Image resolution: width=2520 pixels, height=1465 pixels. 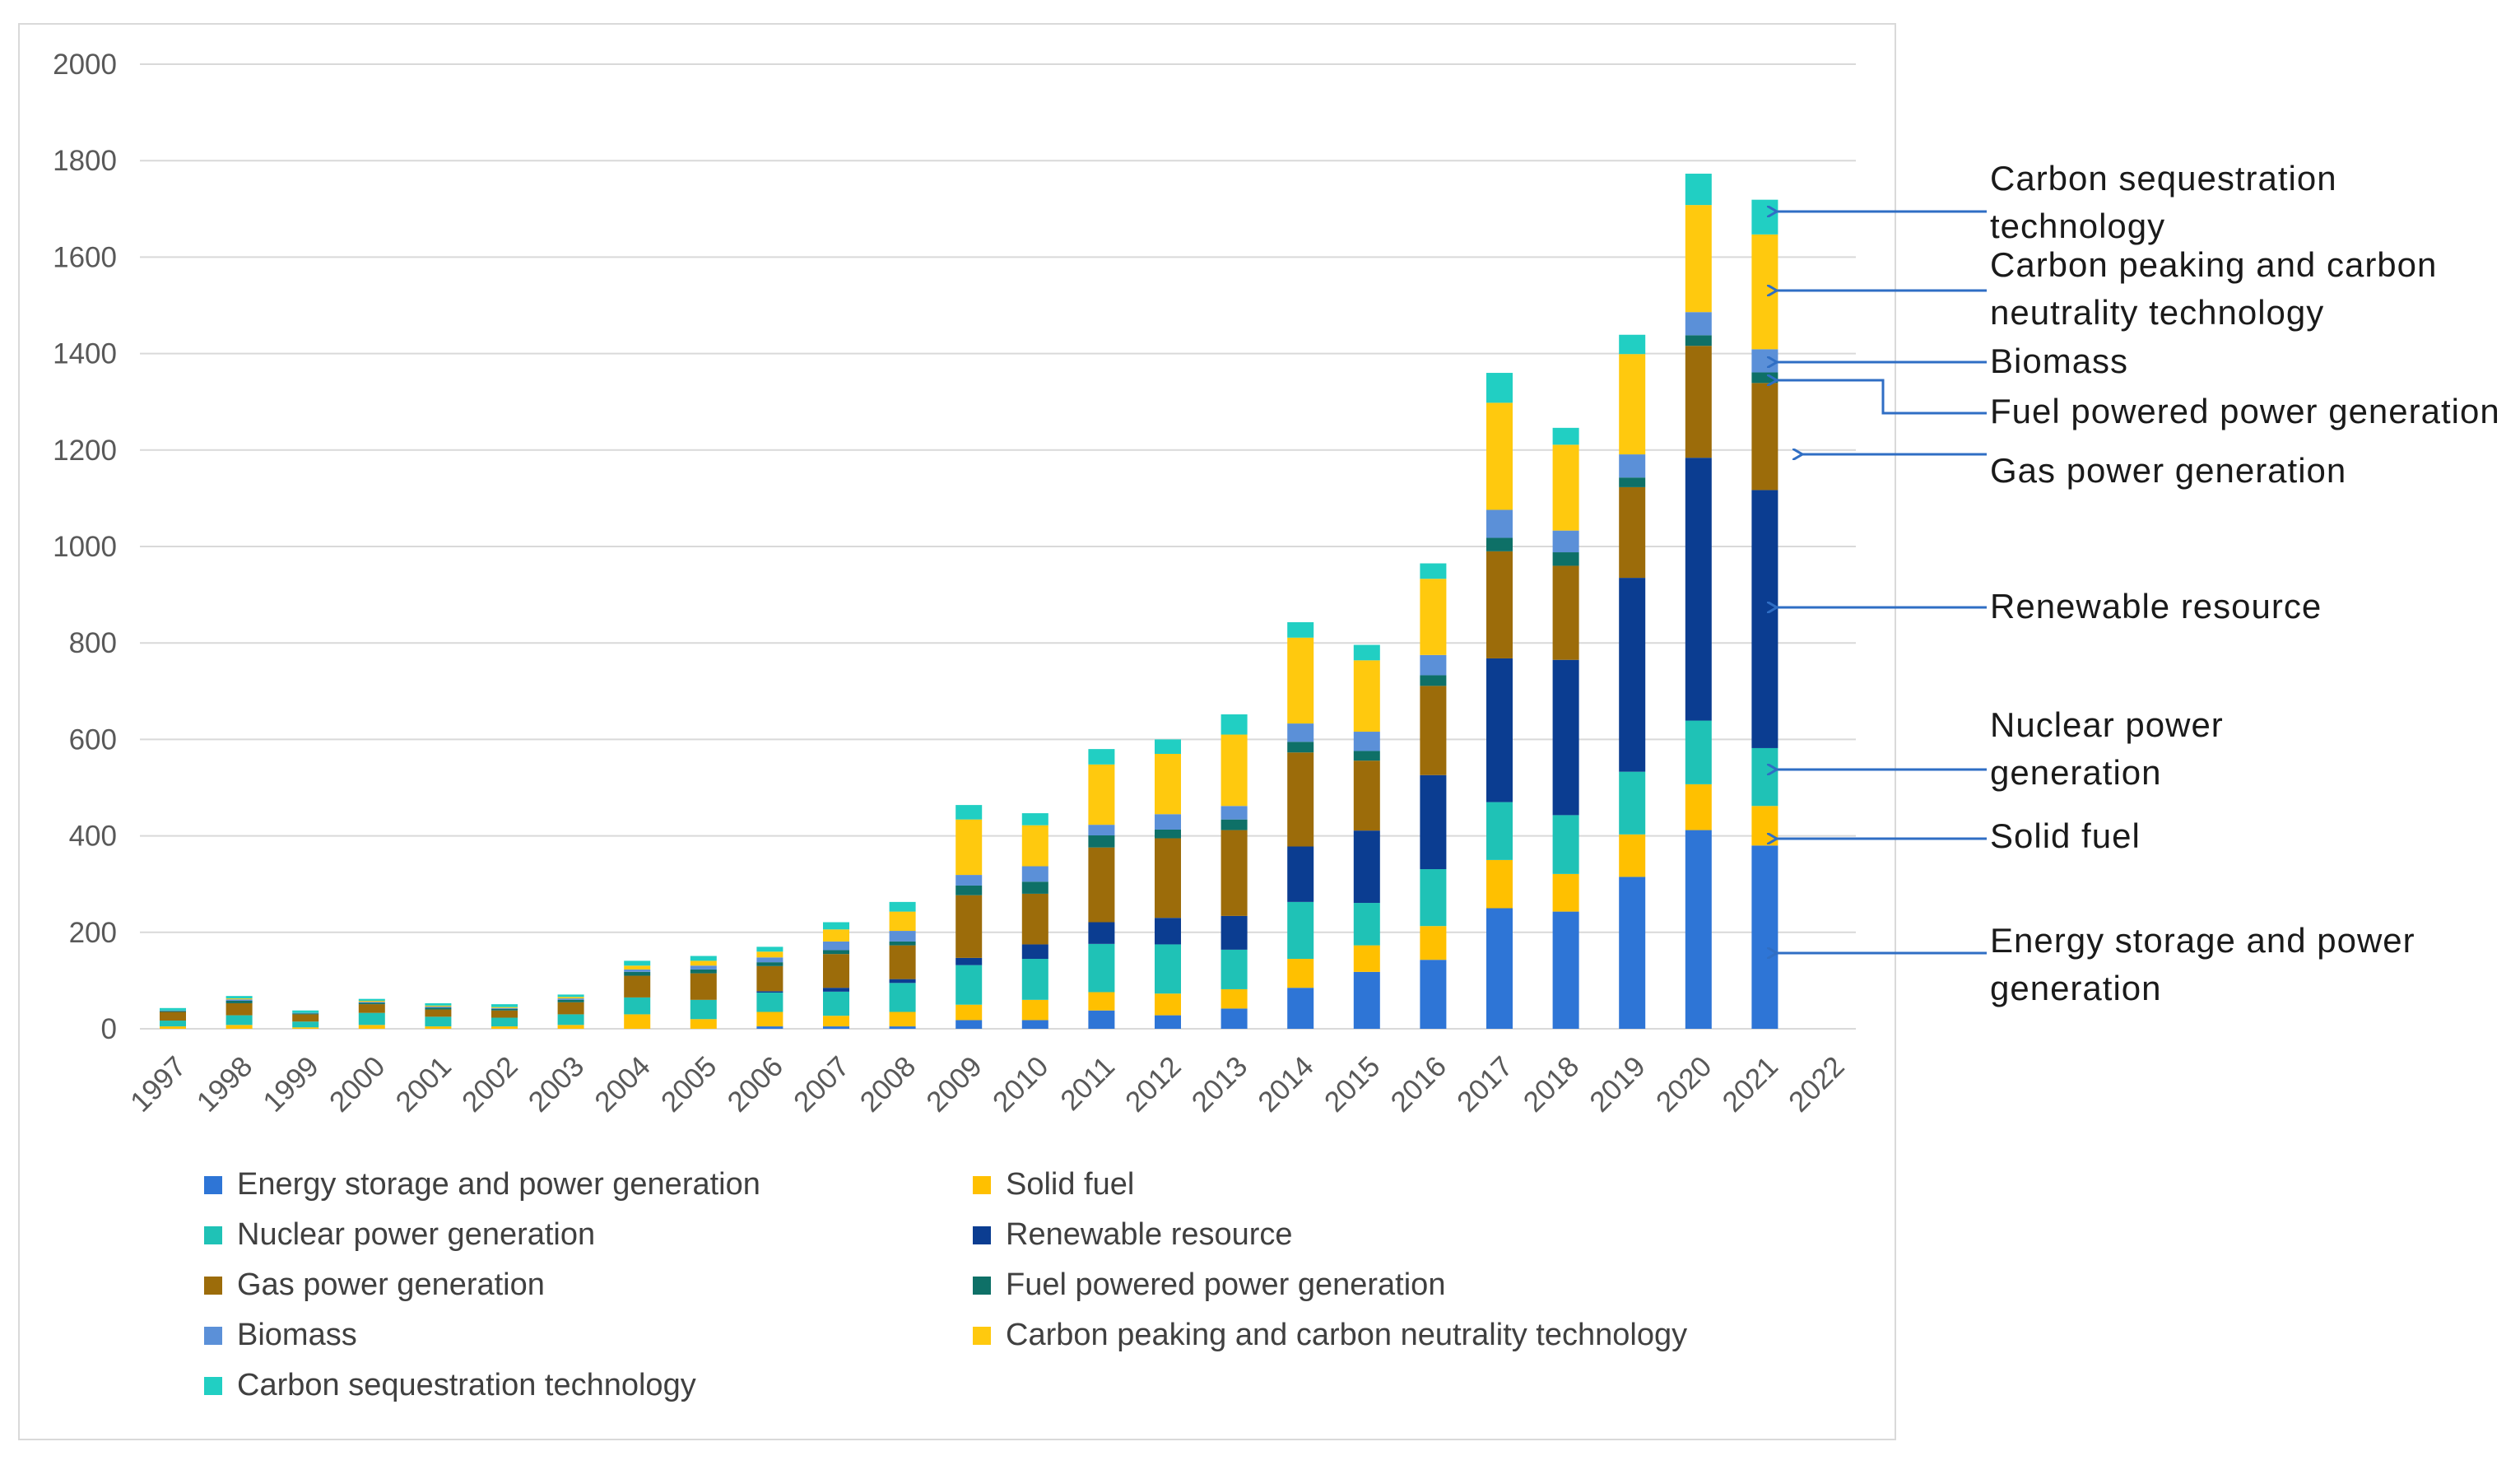 I want to click on x-tick-label: 2001, so click(x=423, y=1084).